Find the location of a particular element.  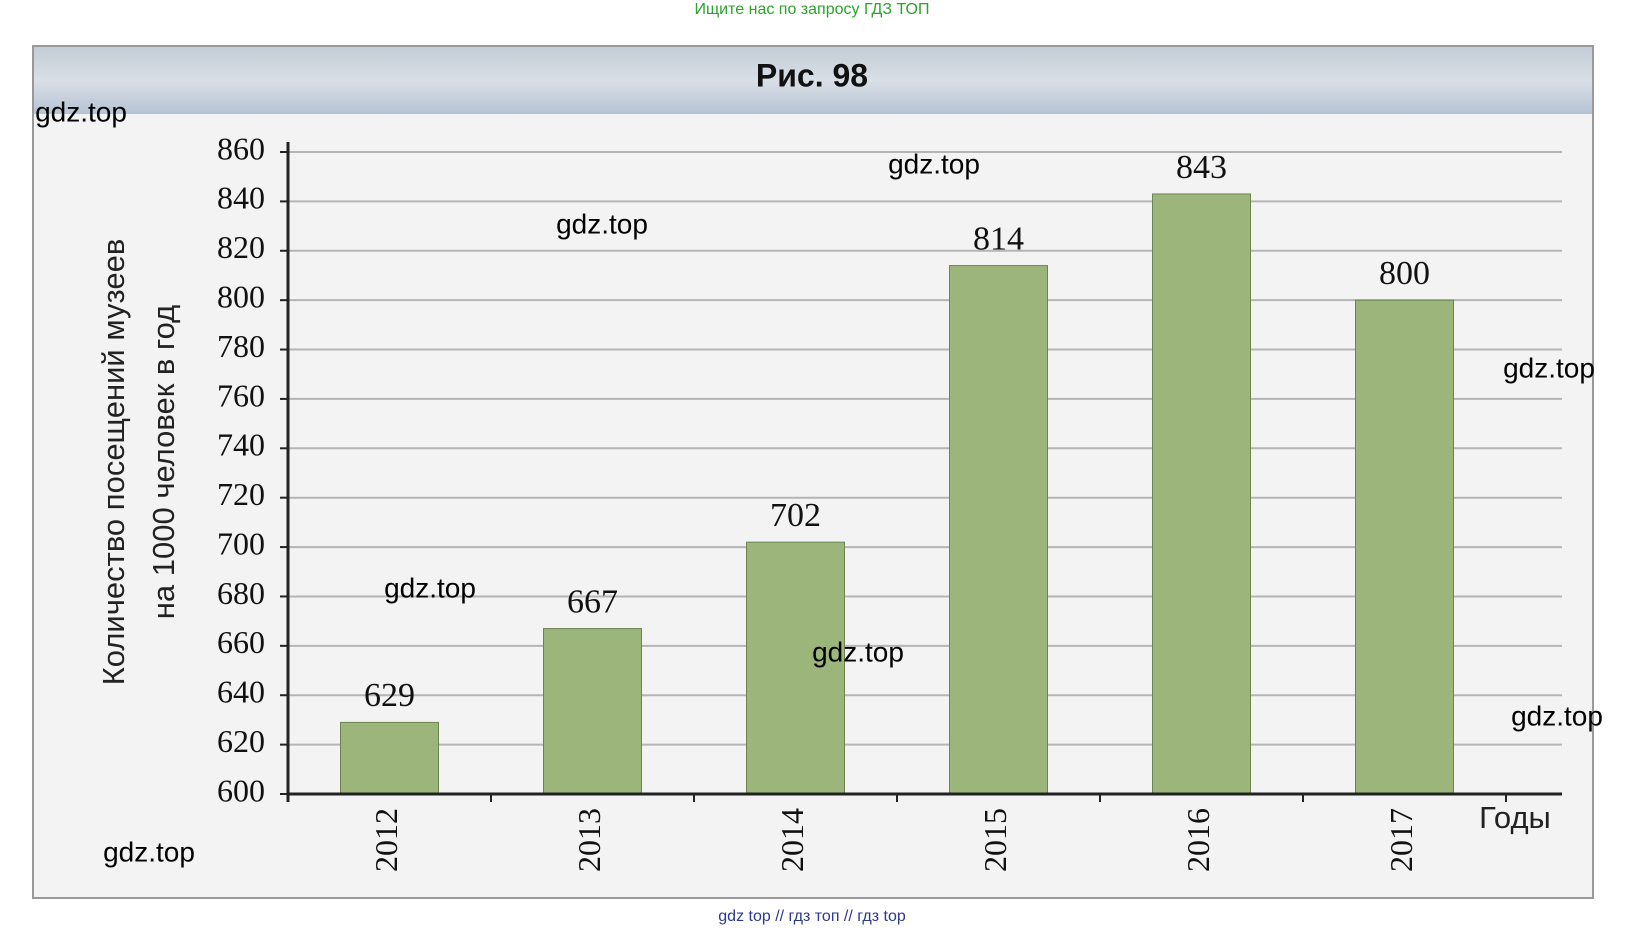

y-tick-label: 760 is located at coordinates (241, 395).